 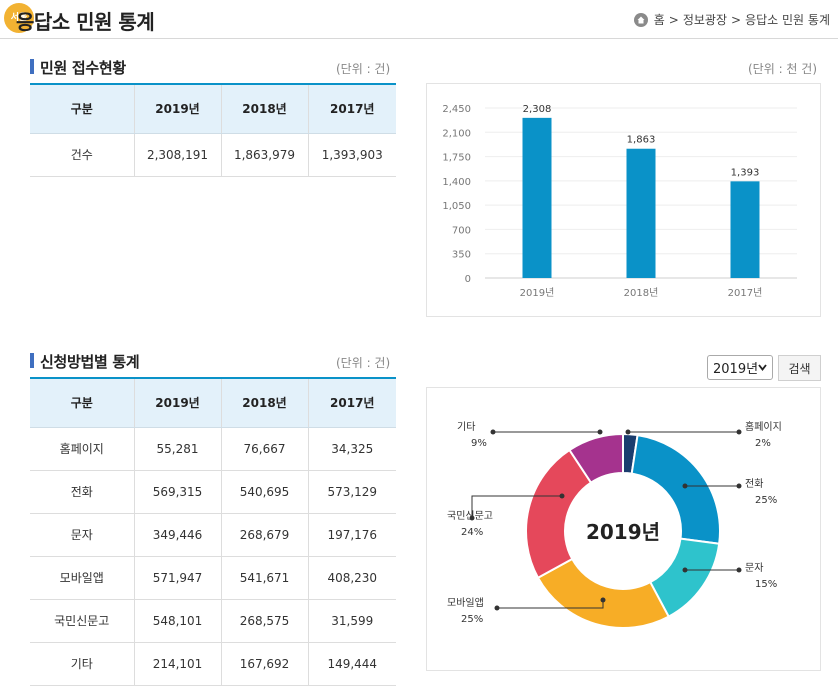 I want to click on slice-percent: 9%, so click(x=479, y=443).